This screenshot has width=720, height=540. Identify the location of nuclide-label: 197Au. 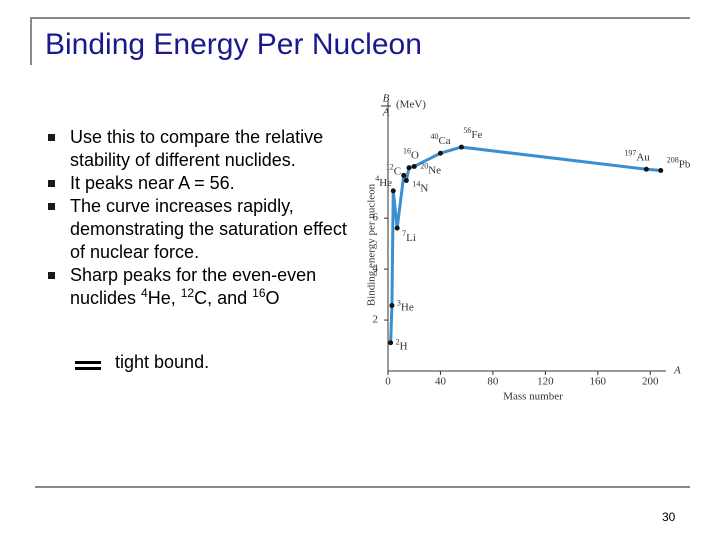
(637, 155).